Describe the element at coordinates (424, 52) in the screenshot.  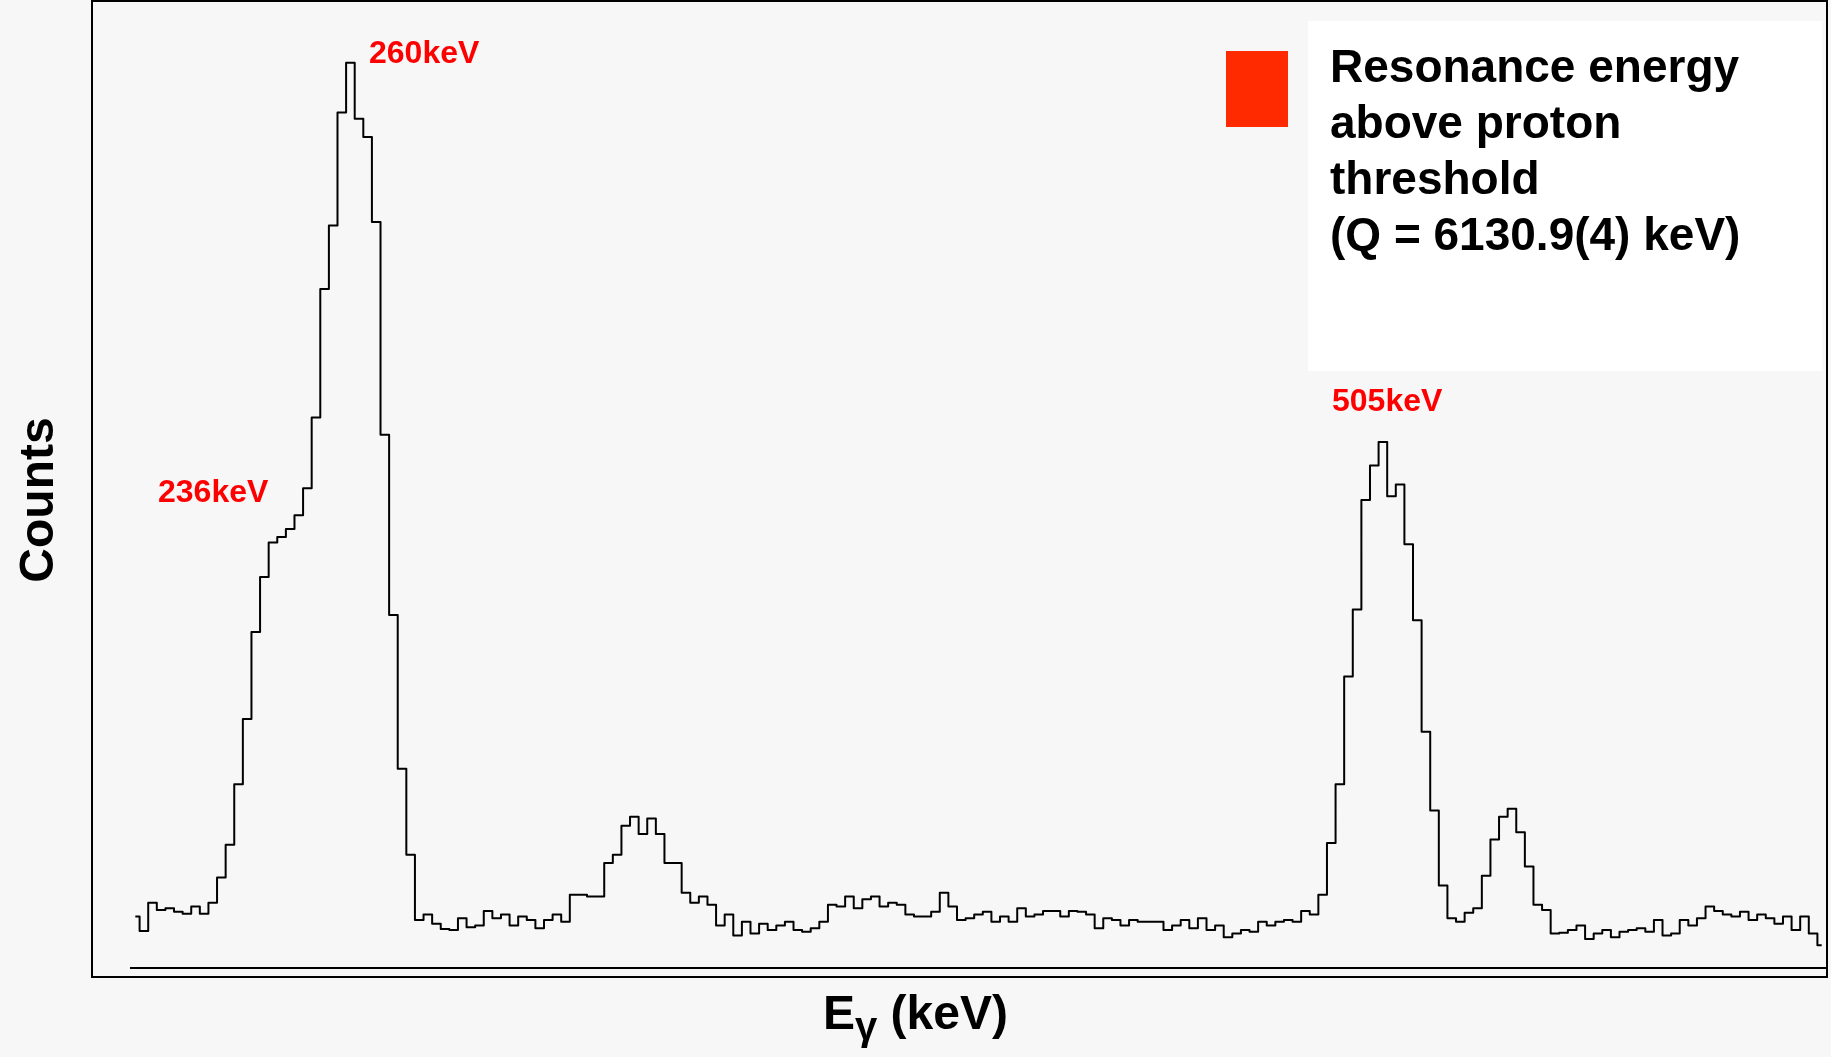
I see `annotation: 260keV` at that location.